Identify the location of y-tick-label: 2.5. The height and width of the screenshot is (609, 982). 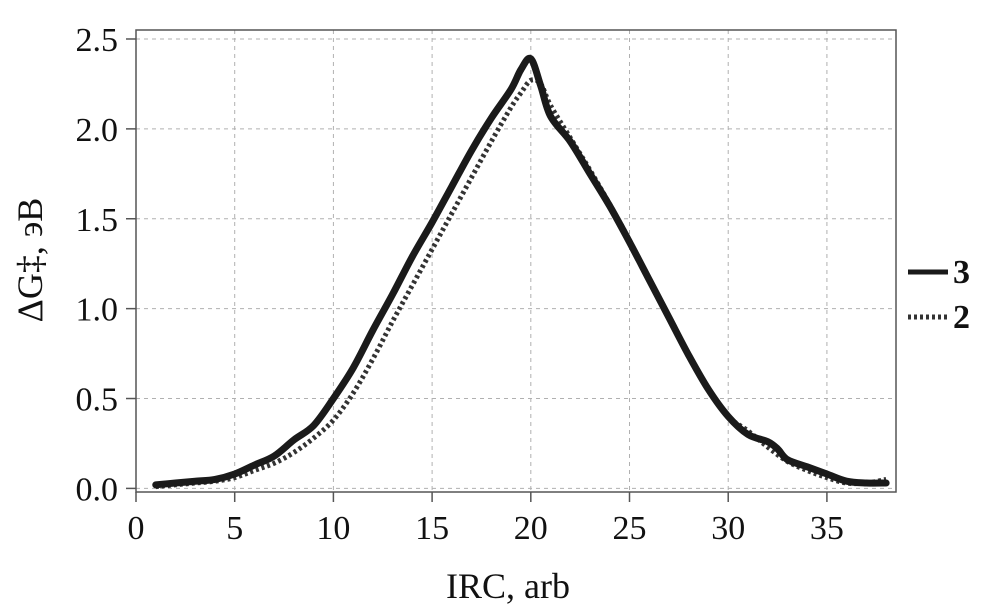
(97, 40).